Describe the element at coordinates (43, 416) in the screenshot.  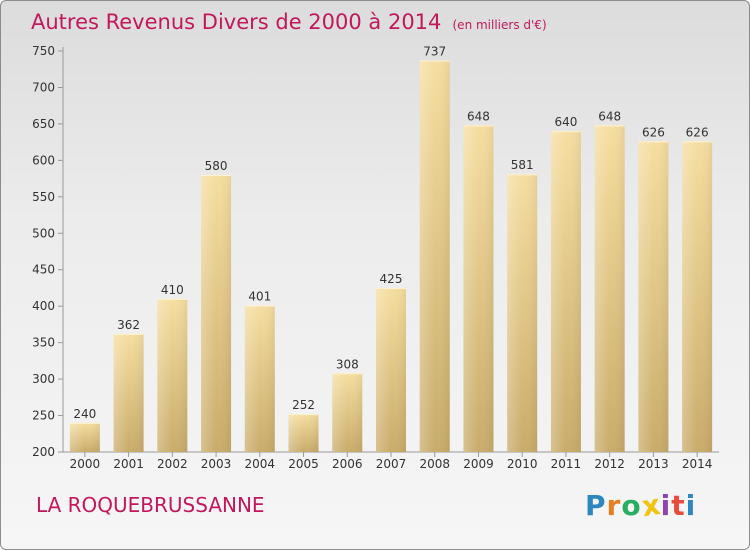
I see `y-tick-label: 250` at that location.